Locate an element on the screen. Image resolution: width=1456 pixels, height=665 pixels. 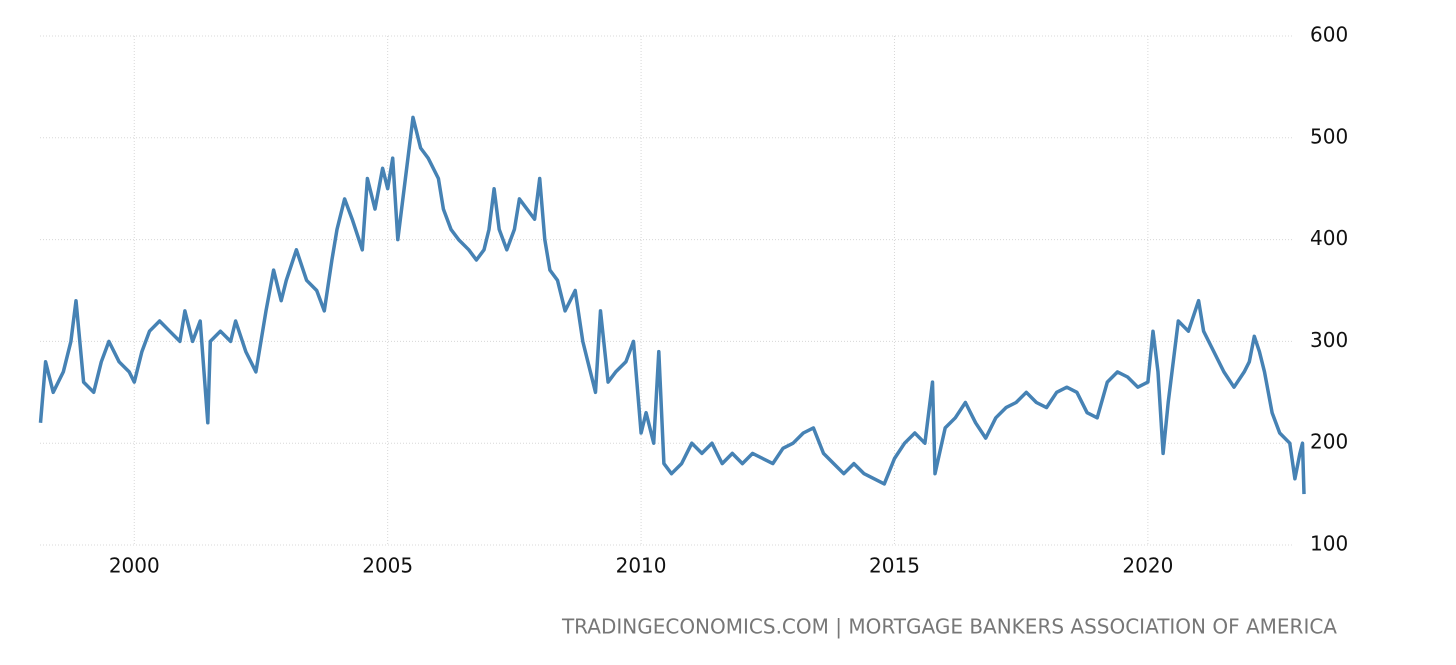
x-tick-label: 2010 is located at coordinates (641, 566).